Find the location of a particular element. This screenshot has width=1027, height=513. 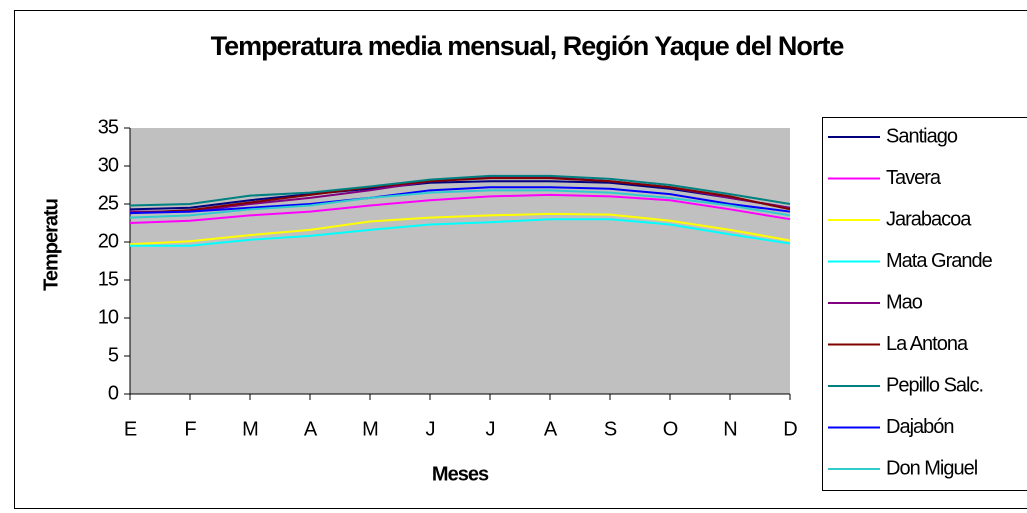

legend-label: Tavera is located at coordinates (914, 178).